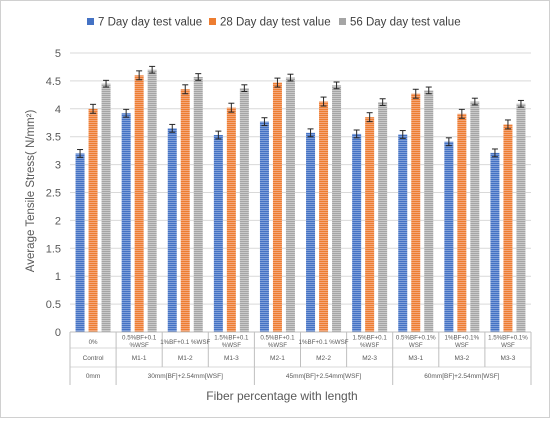 This screenshot has width=550, height=422. I want to click on category-label-m3-1: 0.5%BF+0.1% WSF, so click(416, 342).